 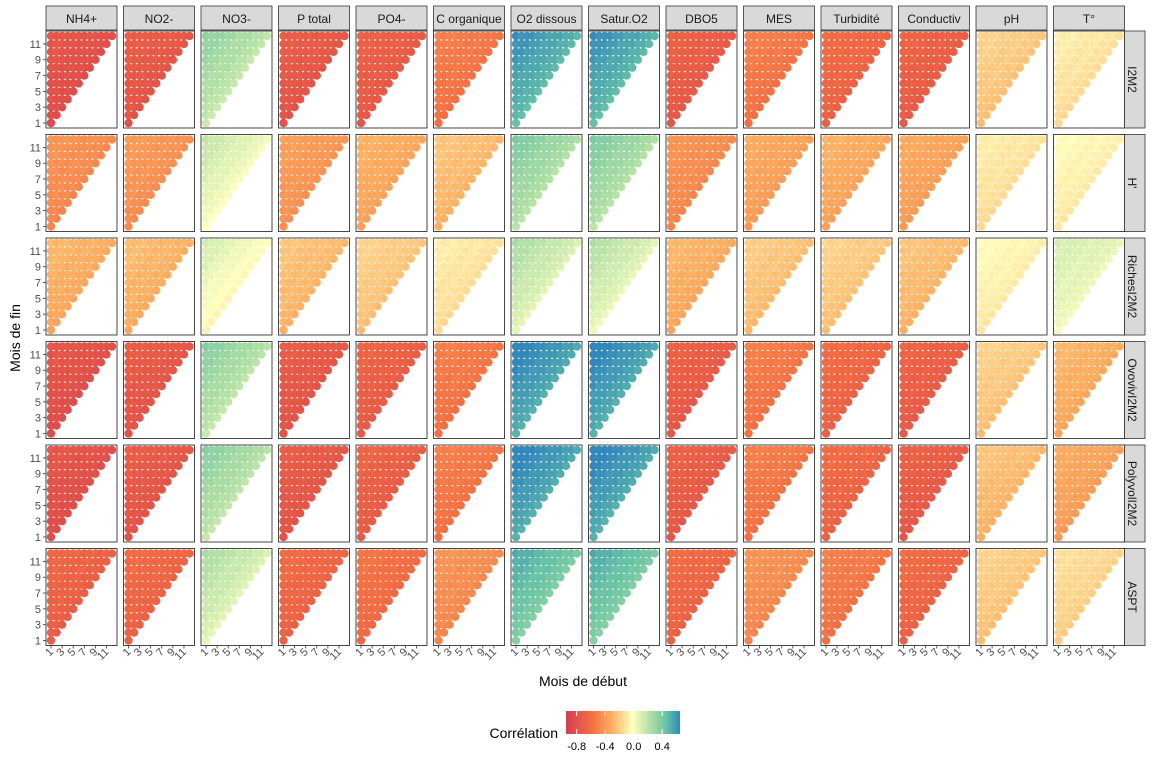 What do you see at coordinates (1011, 19) in the screenshot?
I see `column-strip-label: pH` at bounding box center [1011, 19].